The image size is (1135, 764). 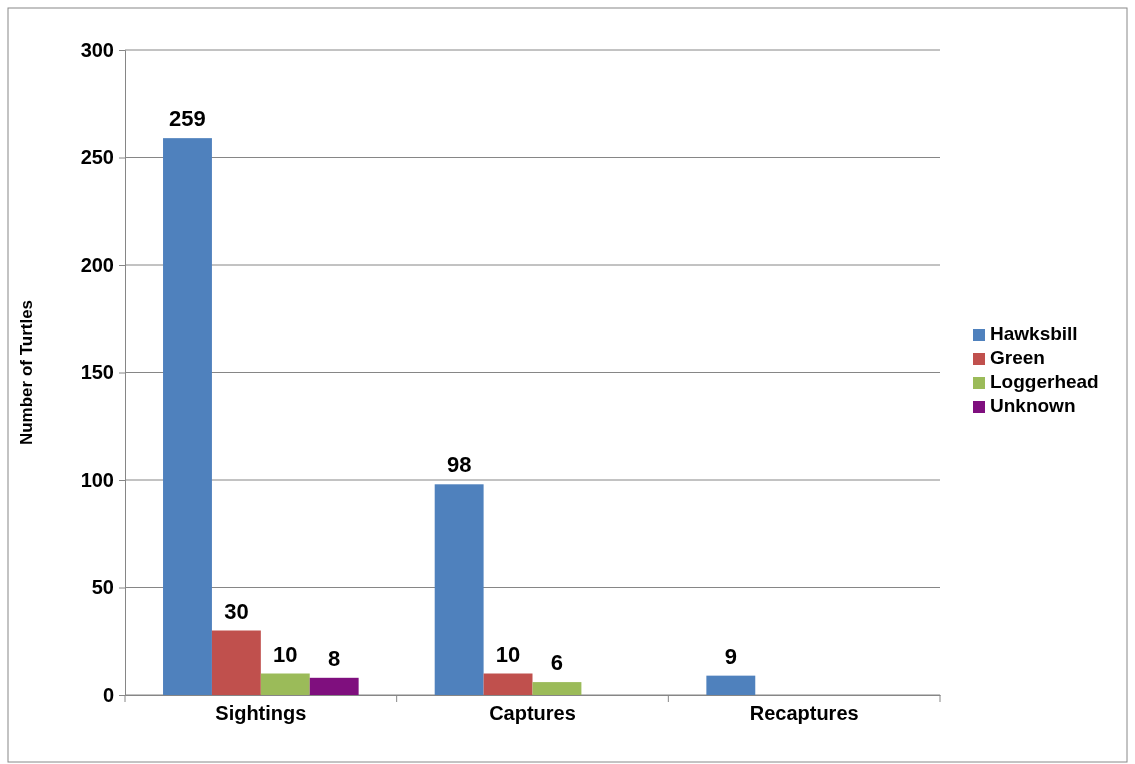 What do you see at coordinates (97, 264) in the screenshot?
I see `y-tick-label: 200` at bounding box center [97, 264].